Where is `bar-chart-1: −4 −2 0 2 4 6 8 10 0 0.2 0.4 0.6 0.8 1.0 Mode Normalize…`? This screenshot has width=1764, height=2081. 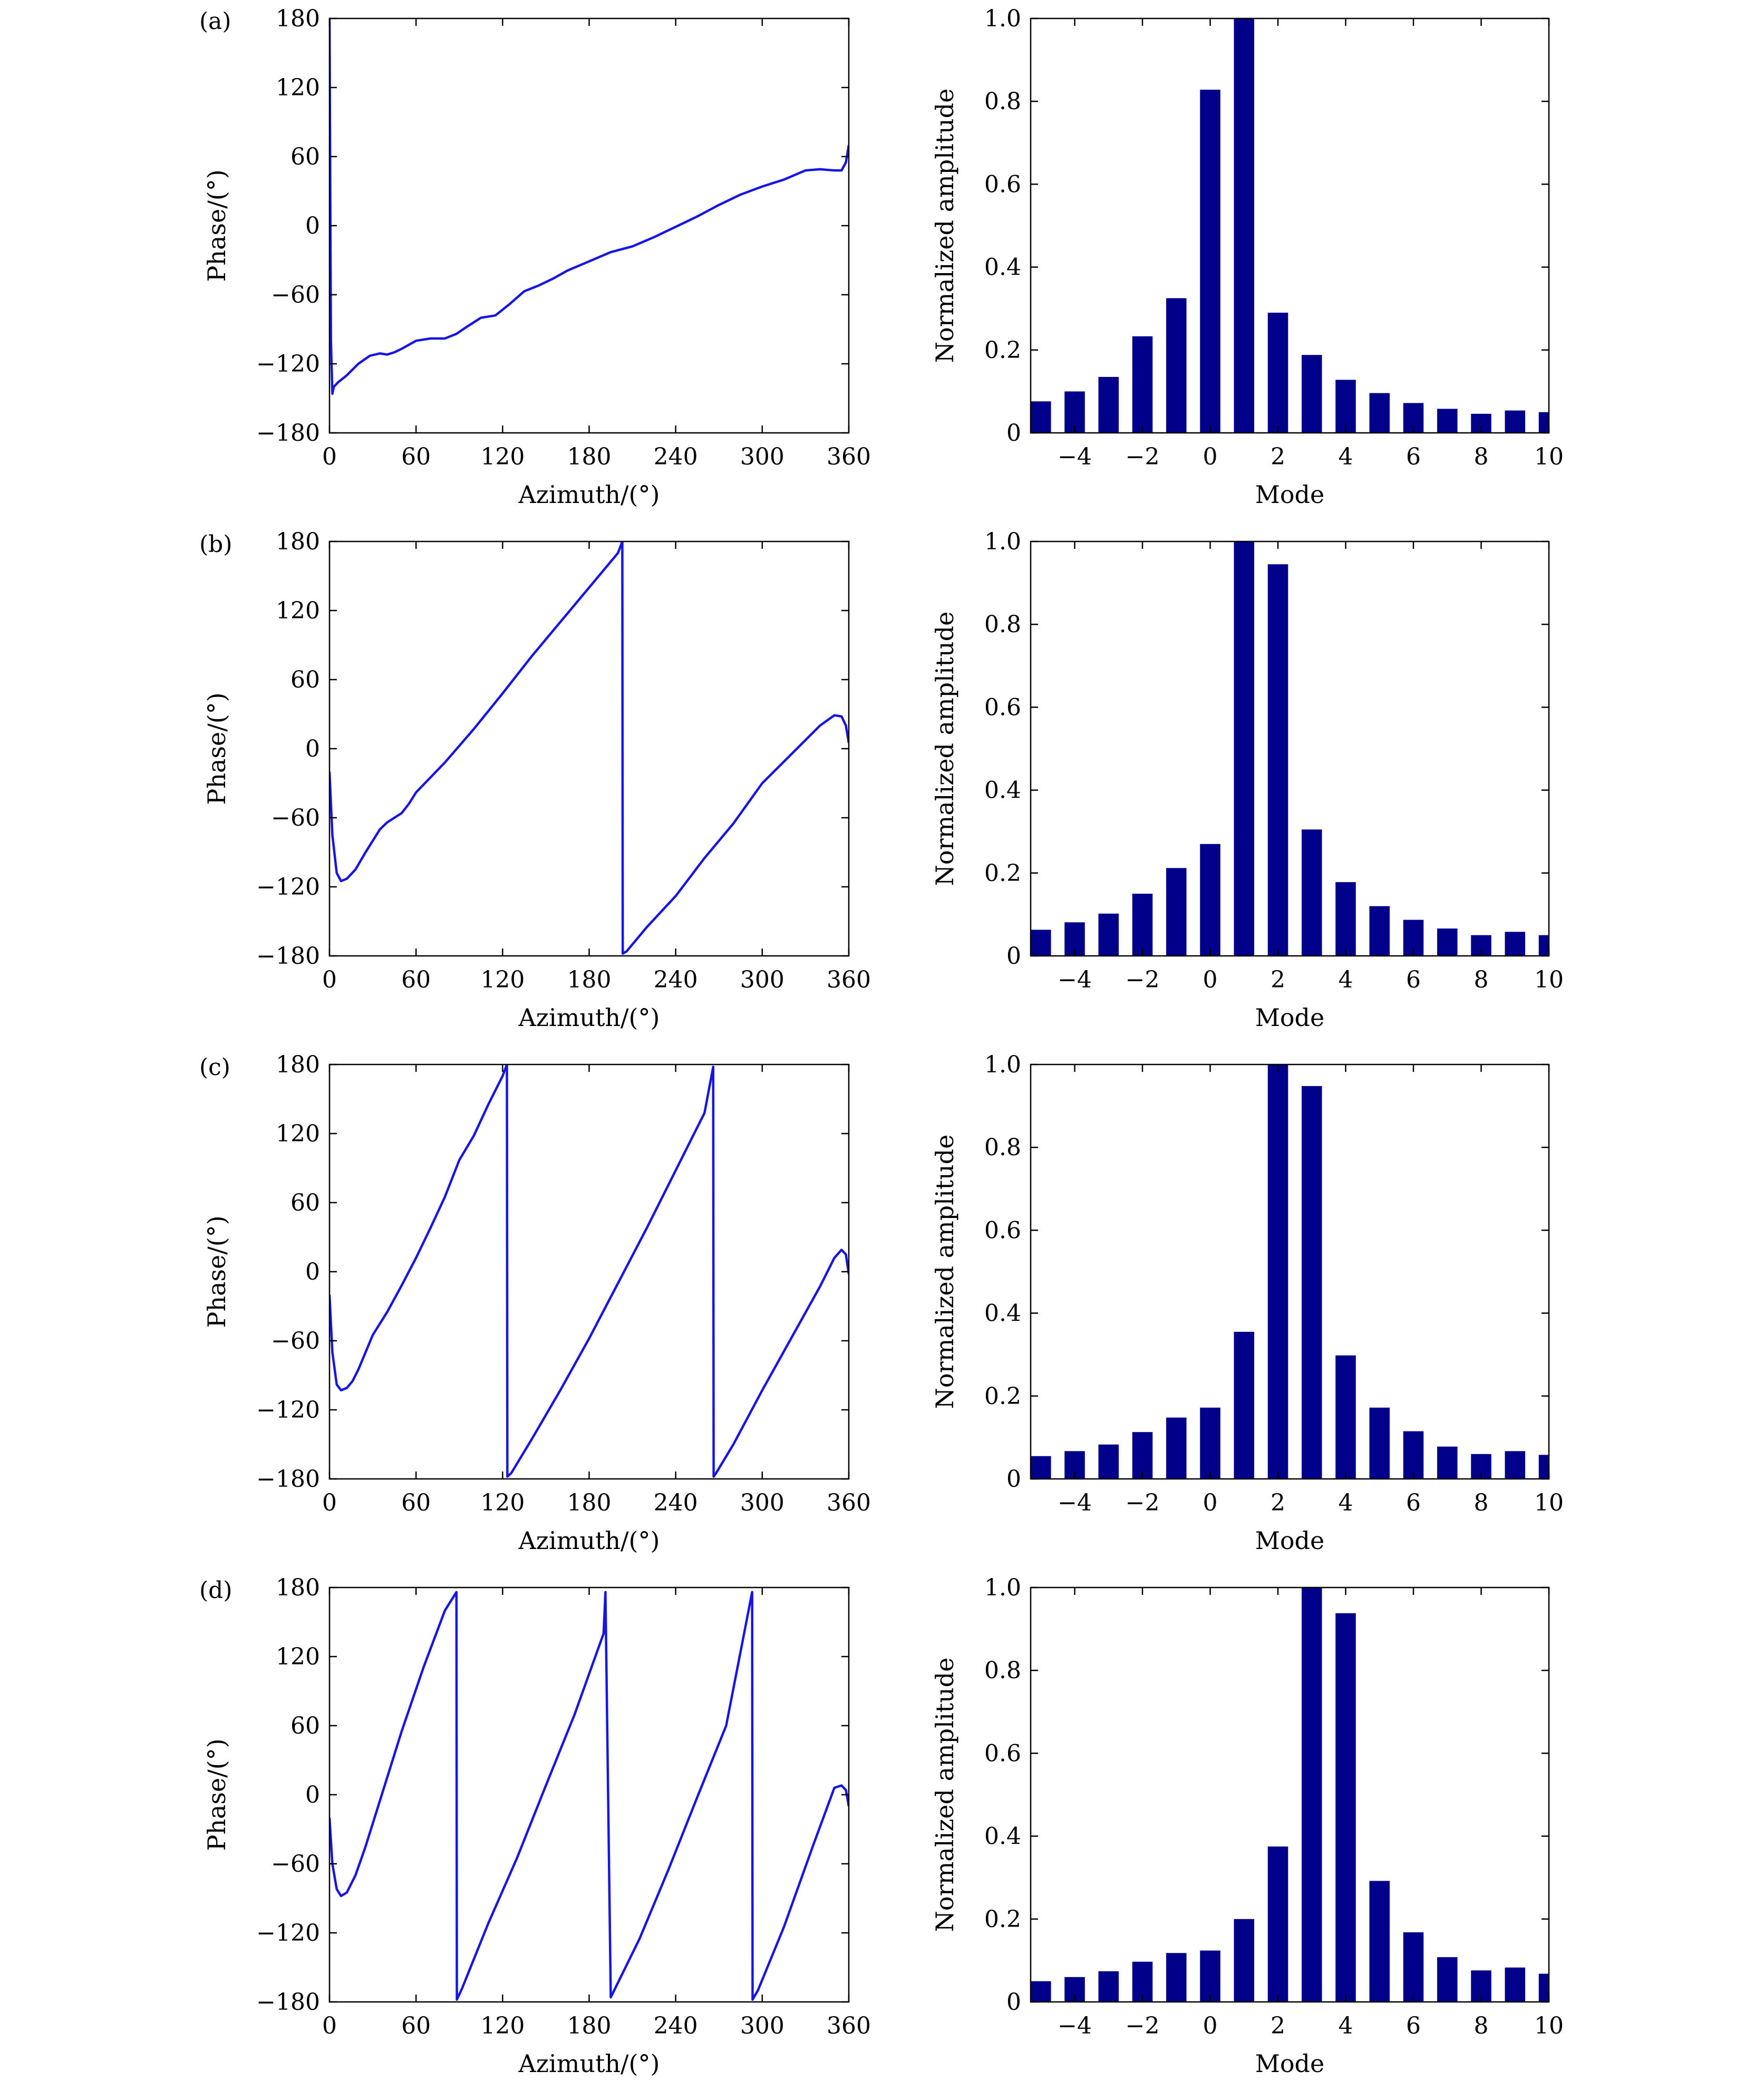
bar-chart-1: −4 −2 0 2 4 6 8 10 0 0.2 0.4 0.6 0.8 1.0 Mode Normalize… is located at coordinates (1247, 780).